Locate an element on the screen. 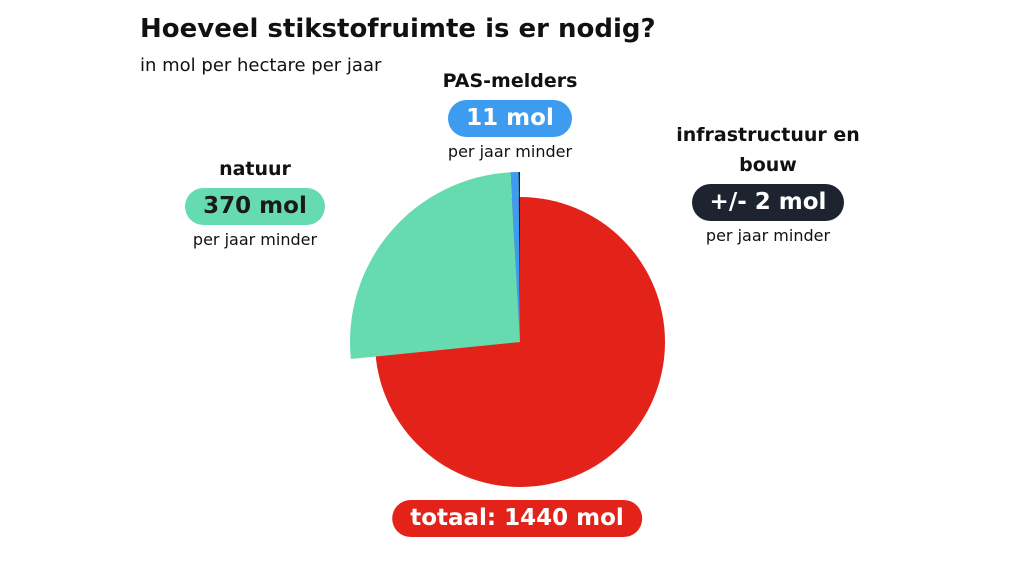  category-label: PAS-melders is located at coordinates (510, 81).